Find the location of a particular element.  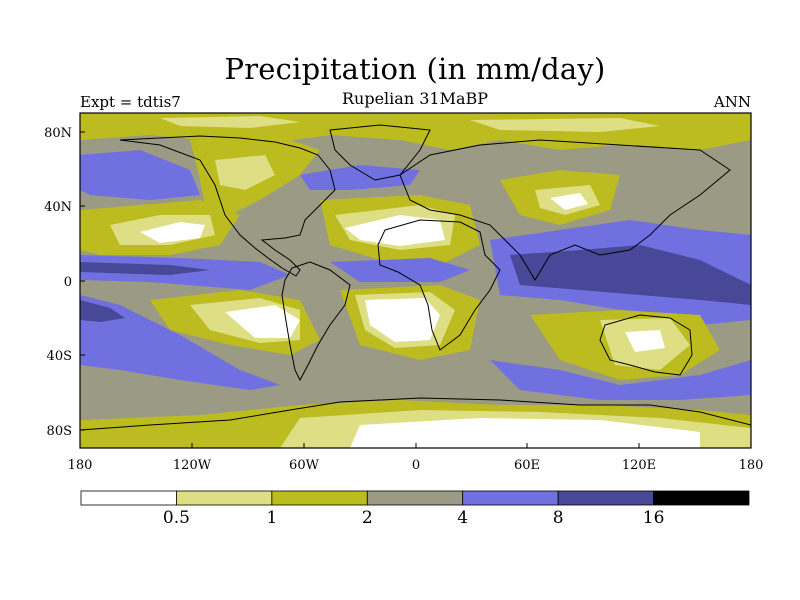

itcz-atlantic is located at coordinates (400, 270).